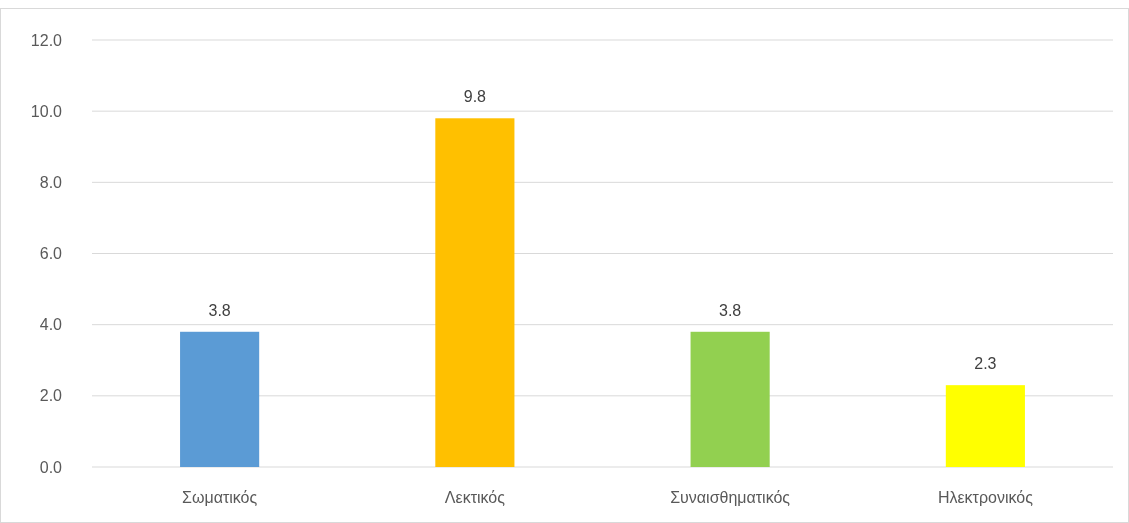  Describe the element at coordinates (46, 111) in the screenshot. I see `y-tick-label: 10.0` at that location.